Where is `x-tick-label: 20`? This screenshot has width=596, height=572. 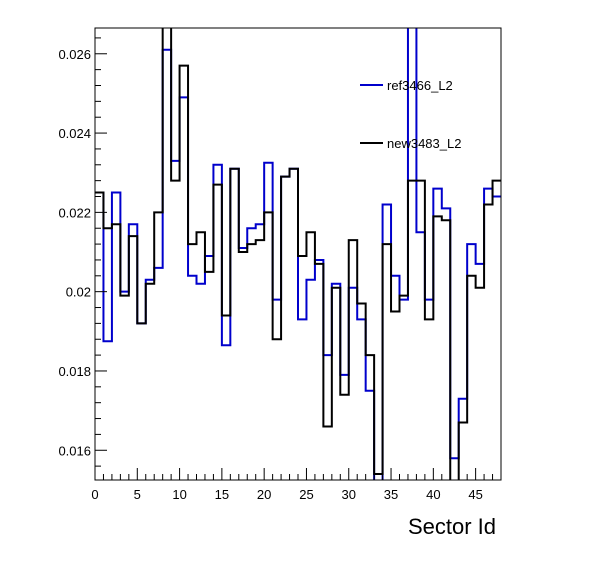
x-tick-label: 20 is located at coordinates (264, 494).